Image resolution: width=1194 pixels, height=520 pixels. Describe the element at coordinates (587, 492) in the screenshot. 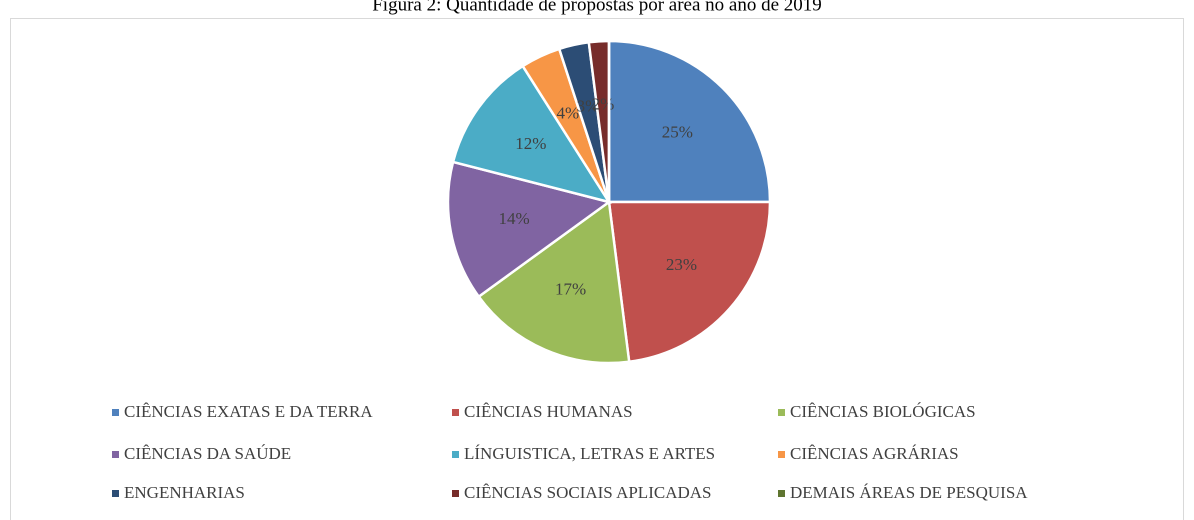

I see `legend-label: CIÊNCIAS SOCIAIS APLICADAS` at that location.